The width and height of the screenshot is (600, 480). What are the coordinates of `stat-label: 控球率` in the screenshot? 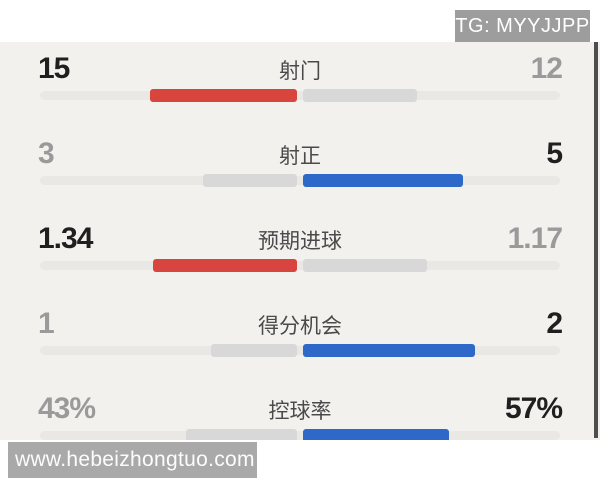 It's located at (300, 411).